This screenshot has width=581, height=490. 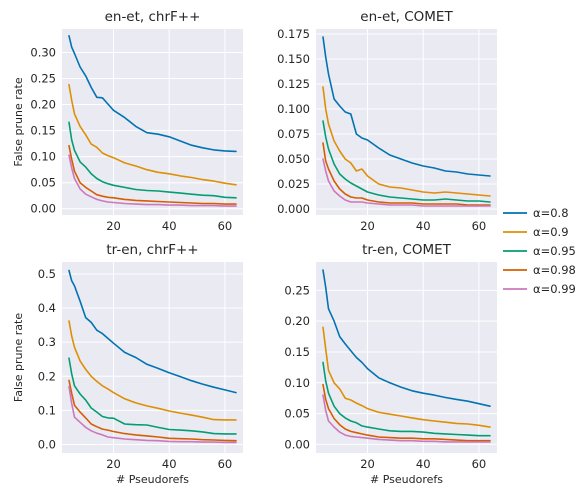 What do you see at coordinates (406, 17) in the screenshot?
I see `panel-title: en-et, COMET` at bounding box center [406, 17].